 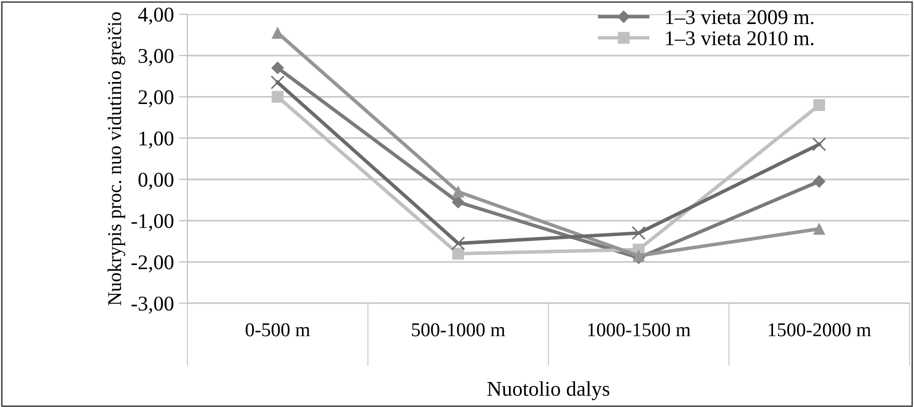 What do you see at coordinates (157, 140) in the screenshot?
I see `y-tick-label: 1,00` at bounding box center [157, 140].